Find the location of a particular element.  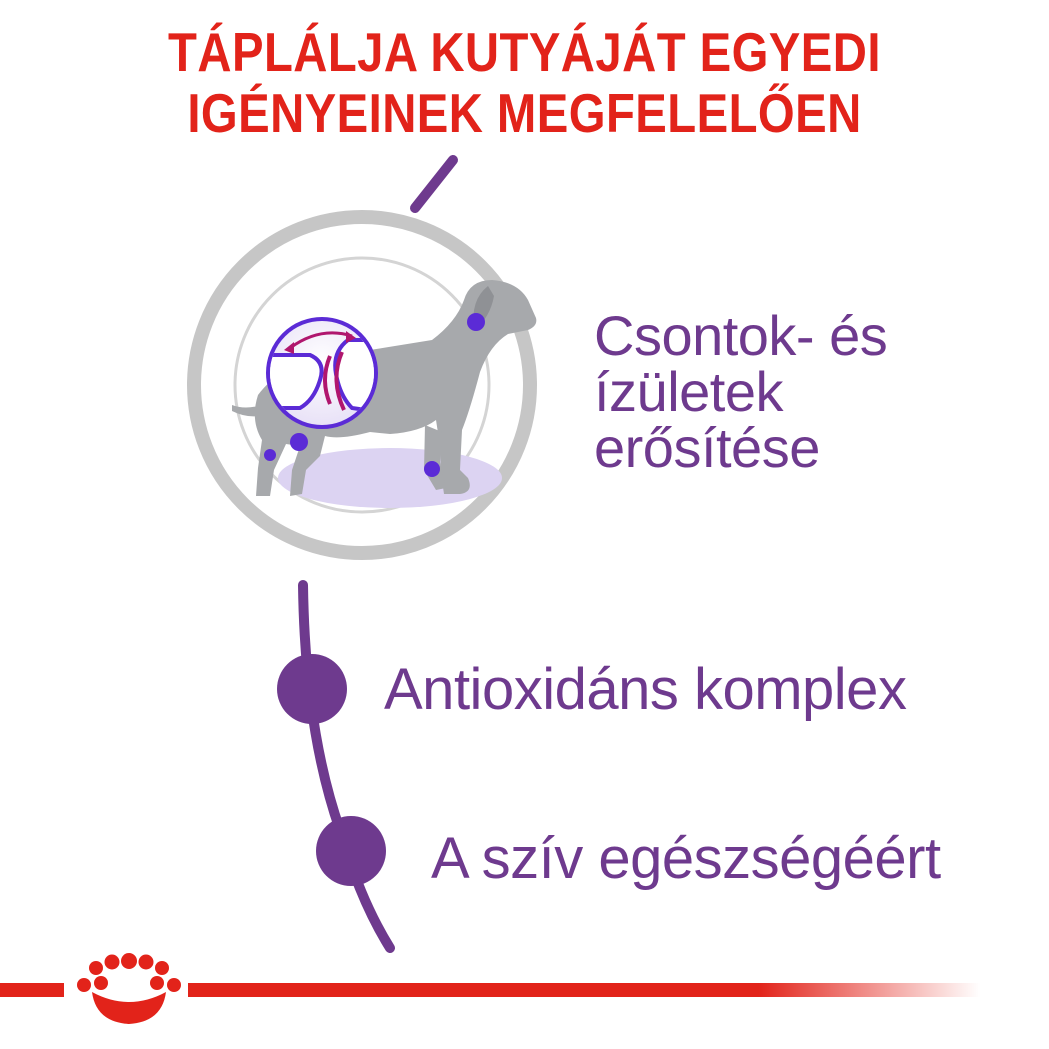

joint-dot-paw is located at coordinates (270, 455).